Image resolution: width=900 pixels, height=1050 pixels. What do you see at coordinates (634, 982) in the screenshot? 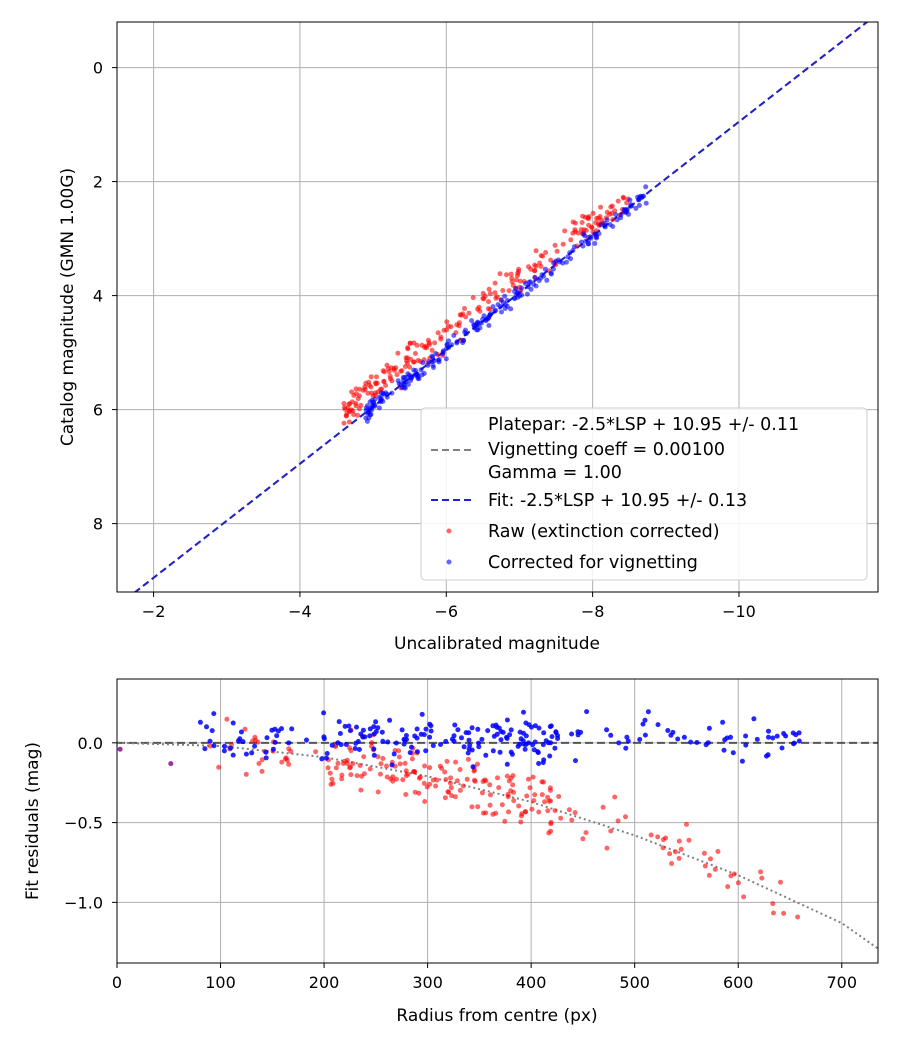
I see `bottom-x-tick-label: 500` at bounding box center [634, 982].